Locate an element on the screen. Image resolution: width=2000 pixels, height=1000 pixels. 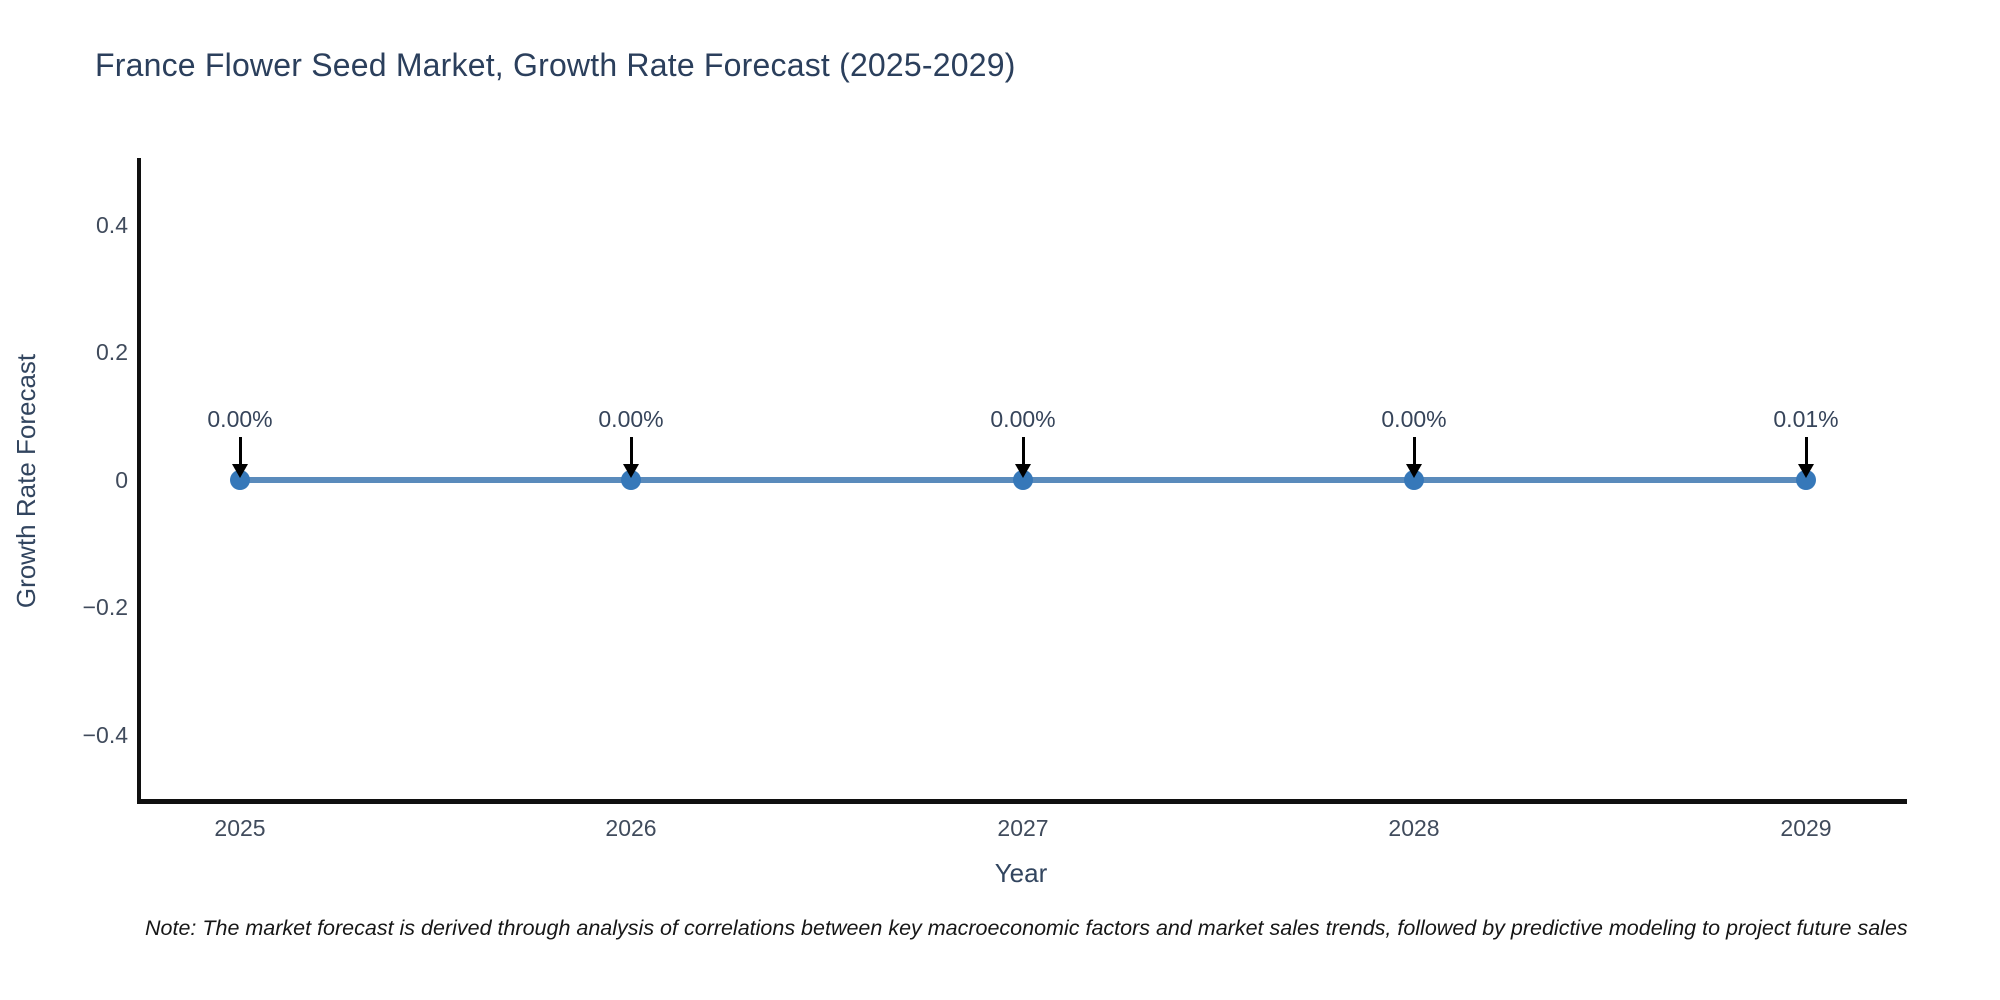
x-axis-line is located at coordinates (1022, 801).